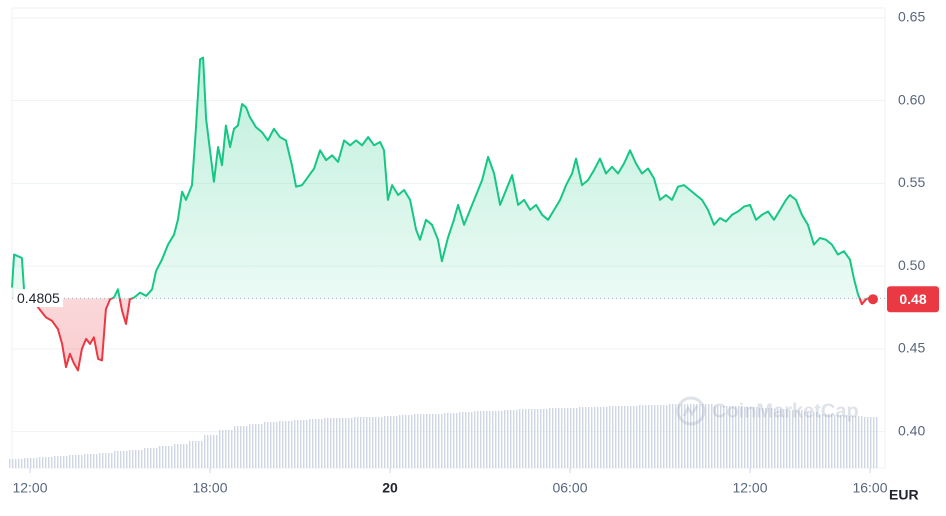  I want to click on current-price-label: 0.48, so click(912, 299).